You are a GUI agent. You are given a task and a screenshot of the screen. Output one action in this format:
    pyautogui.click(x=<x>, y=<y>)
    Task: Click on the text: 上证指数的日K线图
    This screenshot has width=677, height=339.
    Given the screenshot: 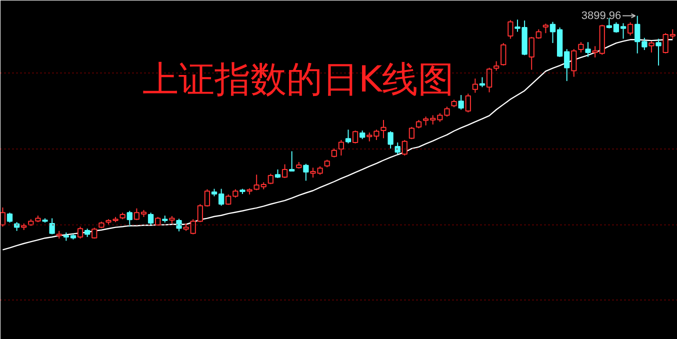 What is the action you would take?
    pyautogui.click(x=298, y=80)
    